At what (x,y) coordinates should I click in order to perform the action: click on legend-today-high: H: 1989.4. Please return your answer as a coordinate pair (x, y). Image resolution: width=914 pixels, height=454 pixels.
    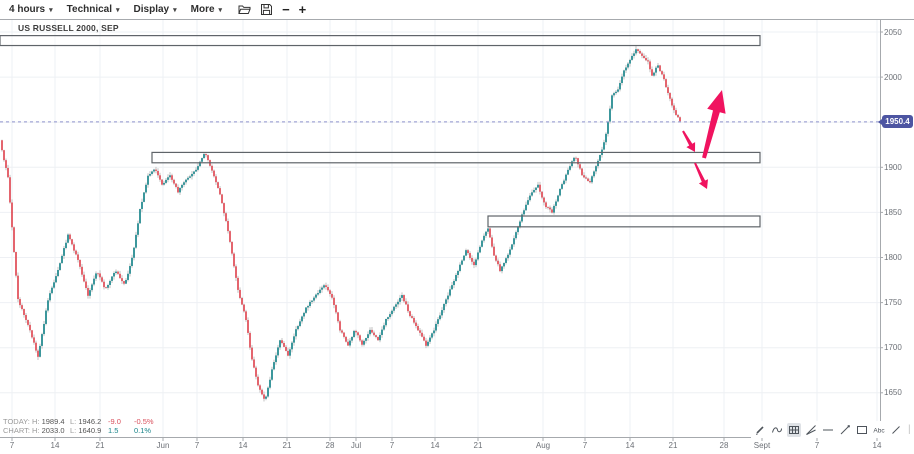
    Looking at the image, I should click on (48, 421).